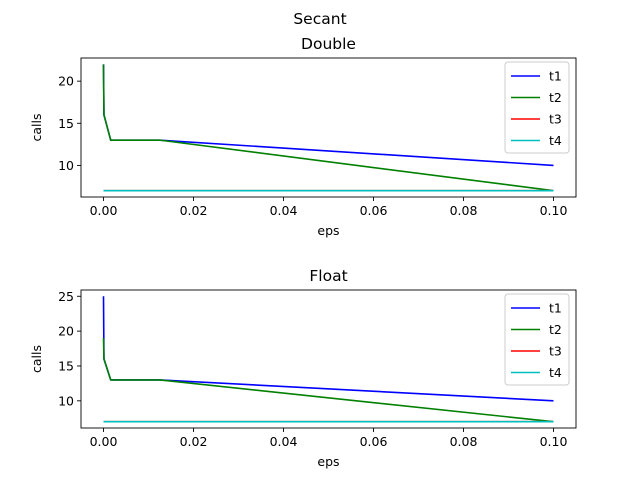 The image size is (640, 480). I want to click on chart-title: Float, so click(328, 276).